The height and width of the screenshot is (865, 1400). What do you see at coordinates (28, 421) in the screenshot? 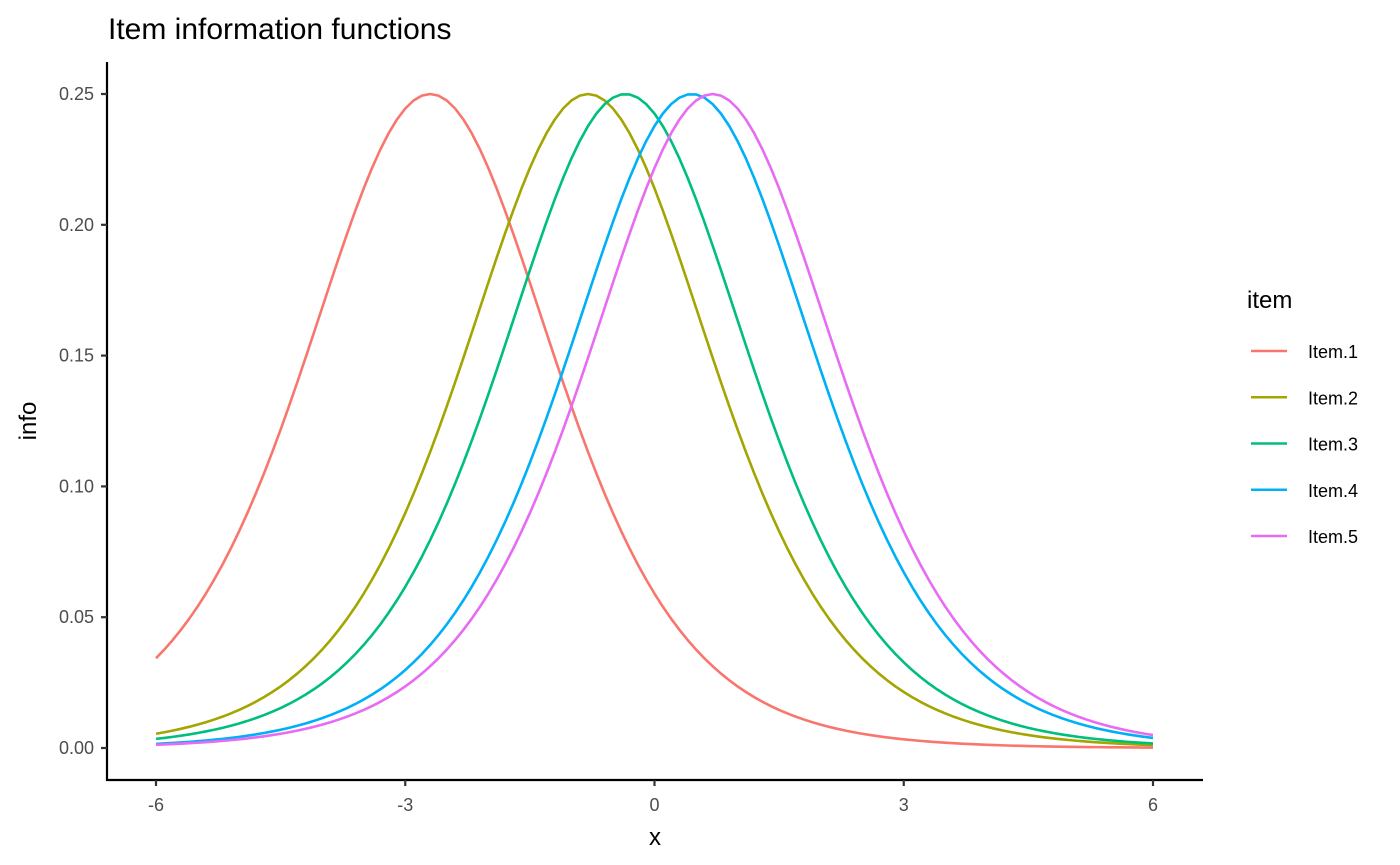
I see `y-axis-title: info` at bounding box center [28, 421].